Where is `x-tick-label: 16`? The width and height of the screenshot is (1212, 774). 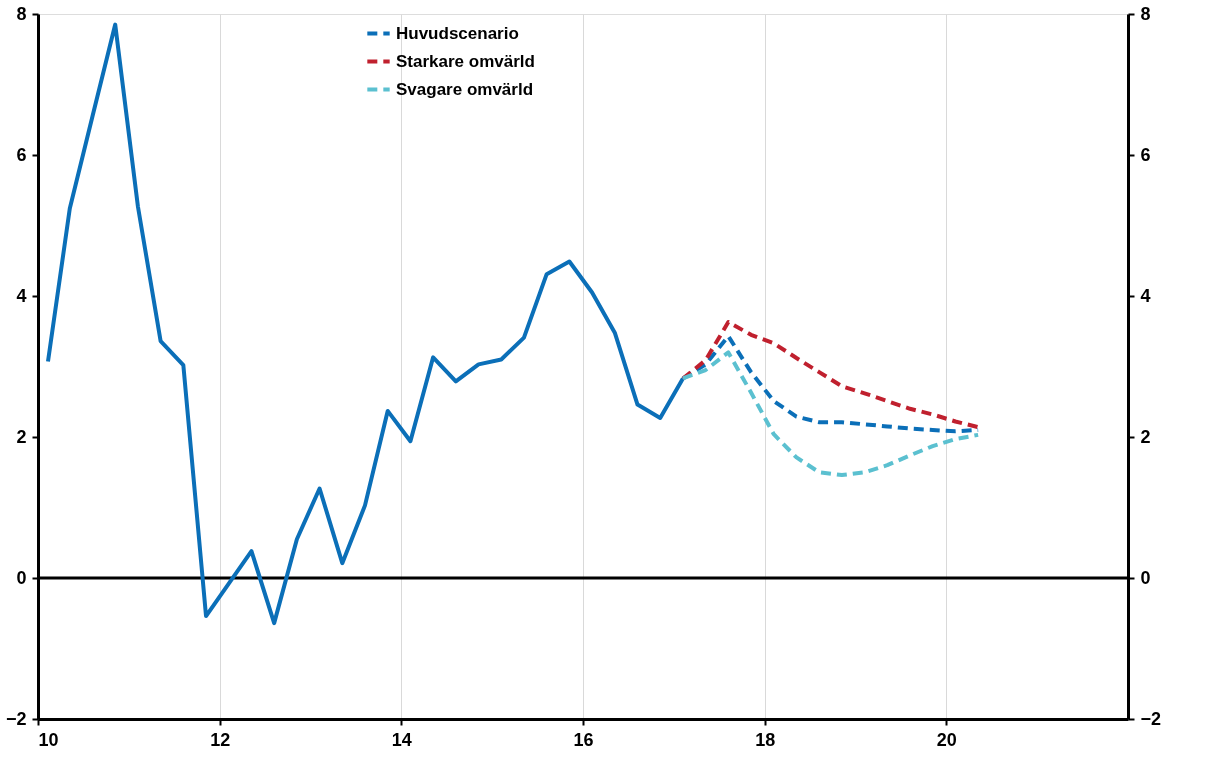
x-tick-label: 16 is located at coordinates (583, 739).